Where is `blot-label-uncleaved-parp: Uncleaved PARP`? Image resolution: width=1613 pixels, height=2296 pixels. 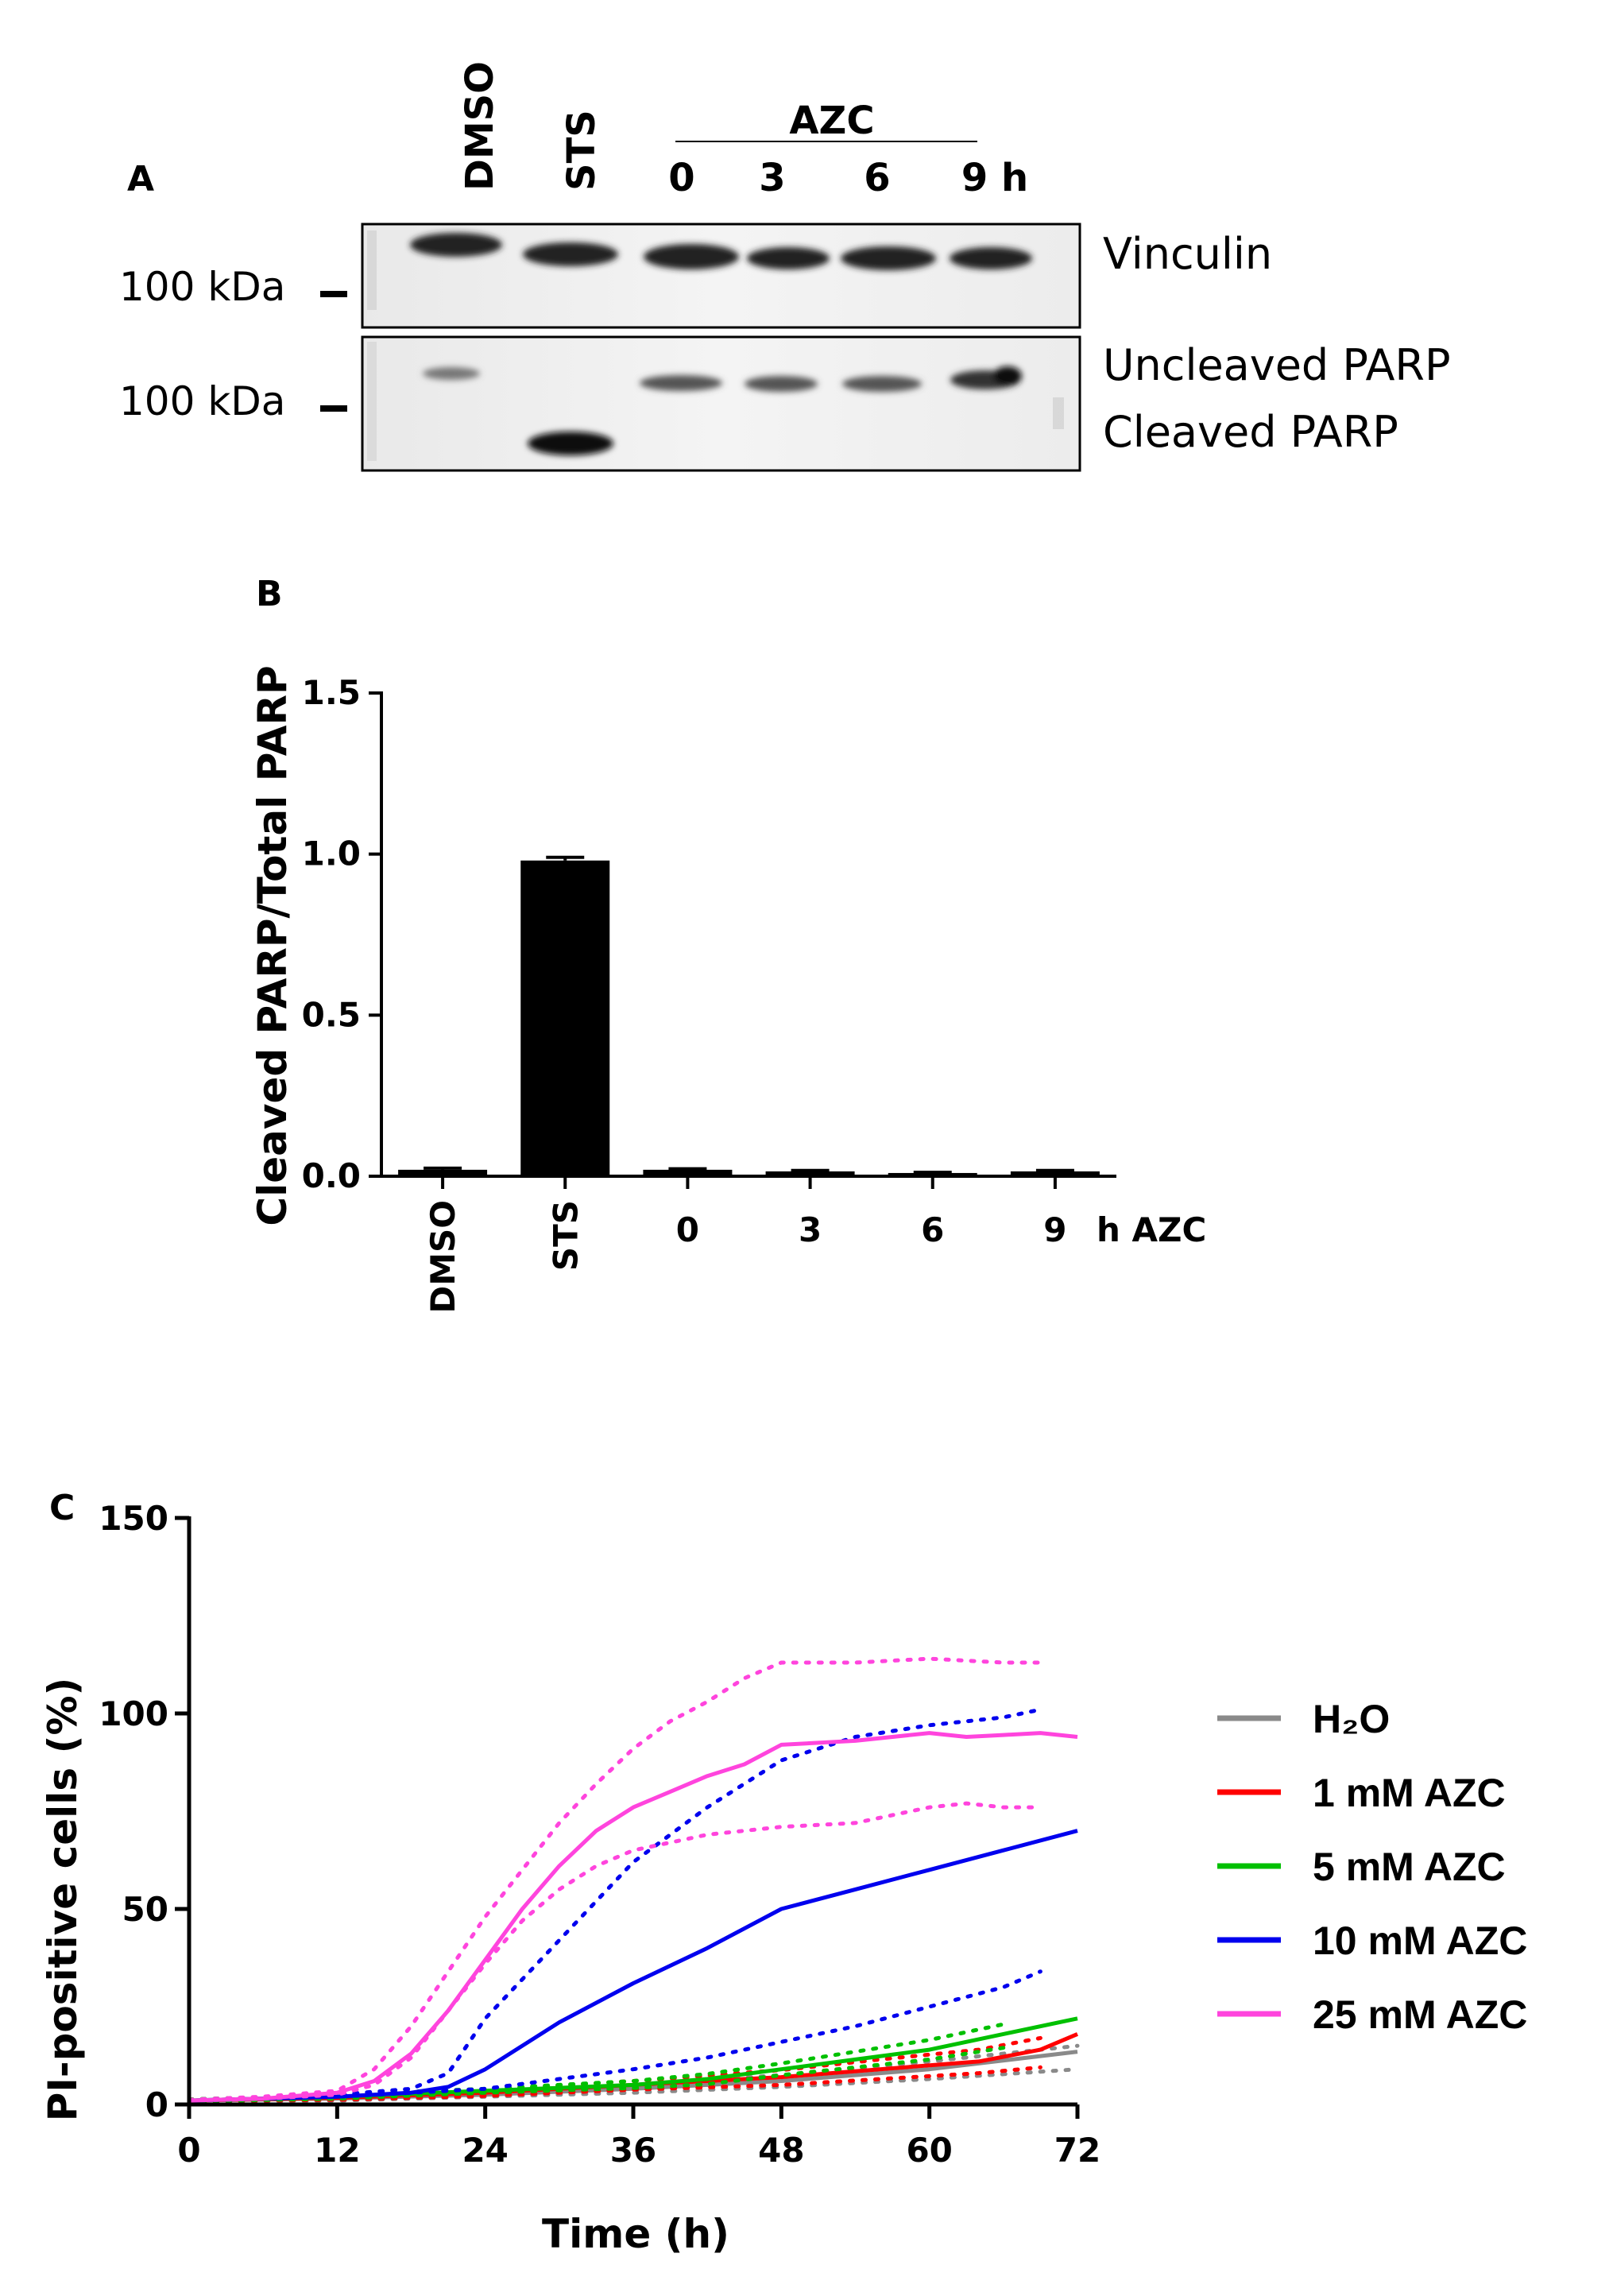
blot-label-uncleaved-parp: Uncleaved PARP is located at coordinates (1277, 365).